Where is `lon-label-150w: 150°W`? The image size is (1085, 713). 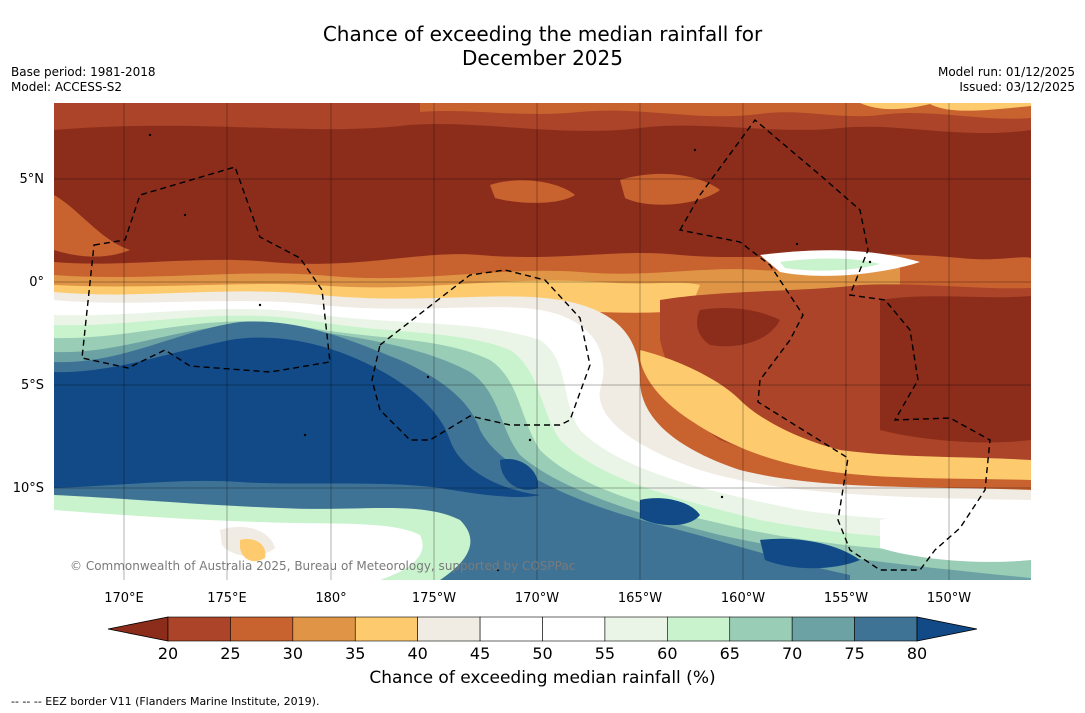
lon-label-150w: 150°W is located at coordinates (949, 598).